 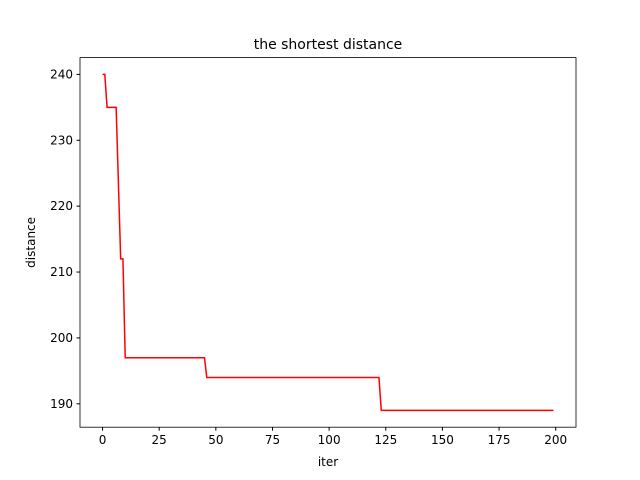 What do you see at coordinates (159, 440) in the screenshot?
I see `x-tick-label: 25` at bounding box center [159, 440].